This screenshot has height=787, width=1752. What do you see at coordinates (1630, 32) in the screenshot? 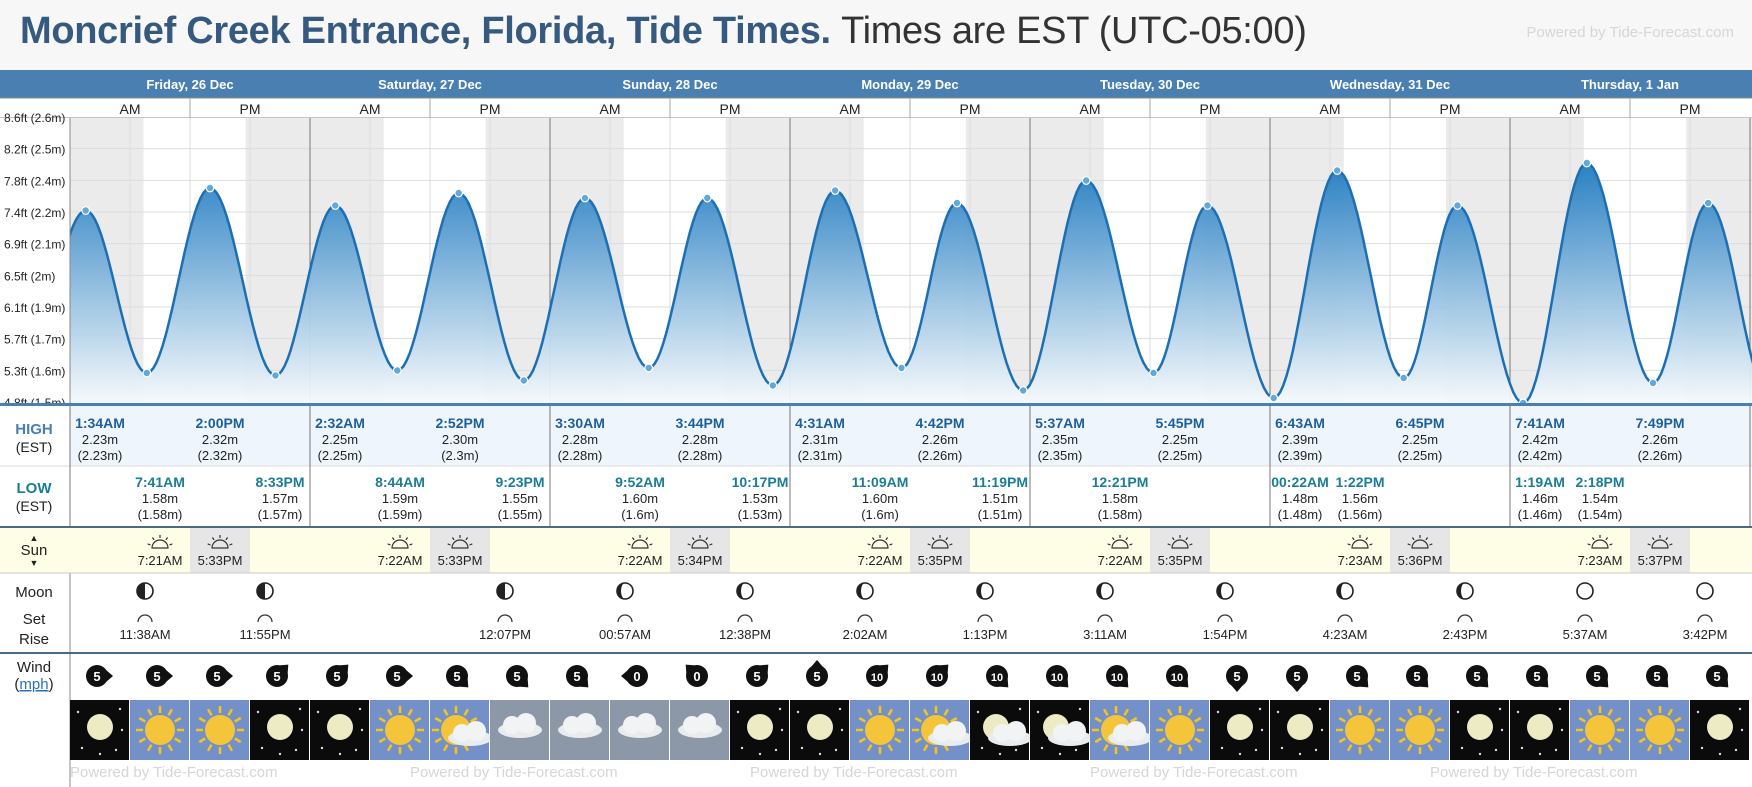
I see `powered-by-label: Powered by Tide-Forecast.com` at bounding box center [1630, 32].